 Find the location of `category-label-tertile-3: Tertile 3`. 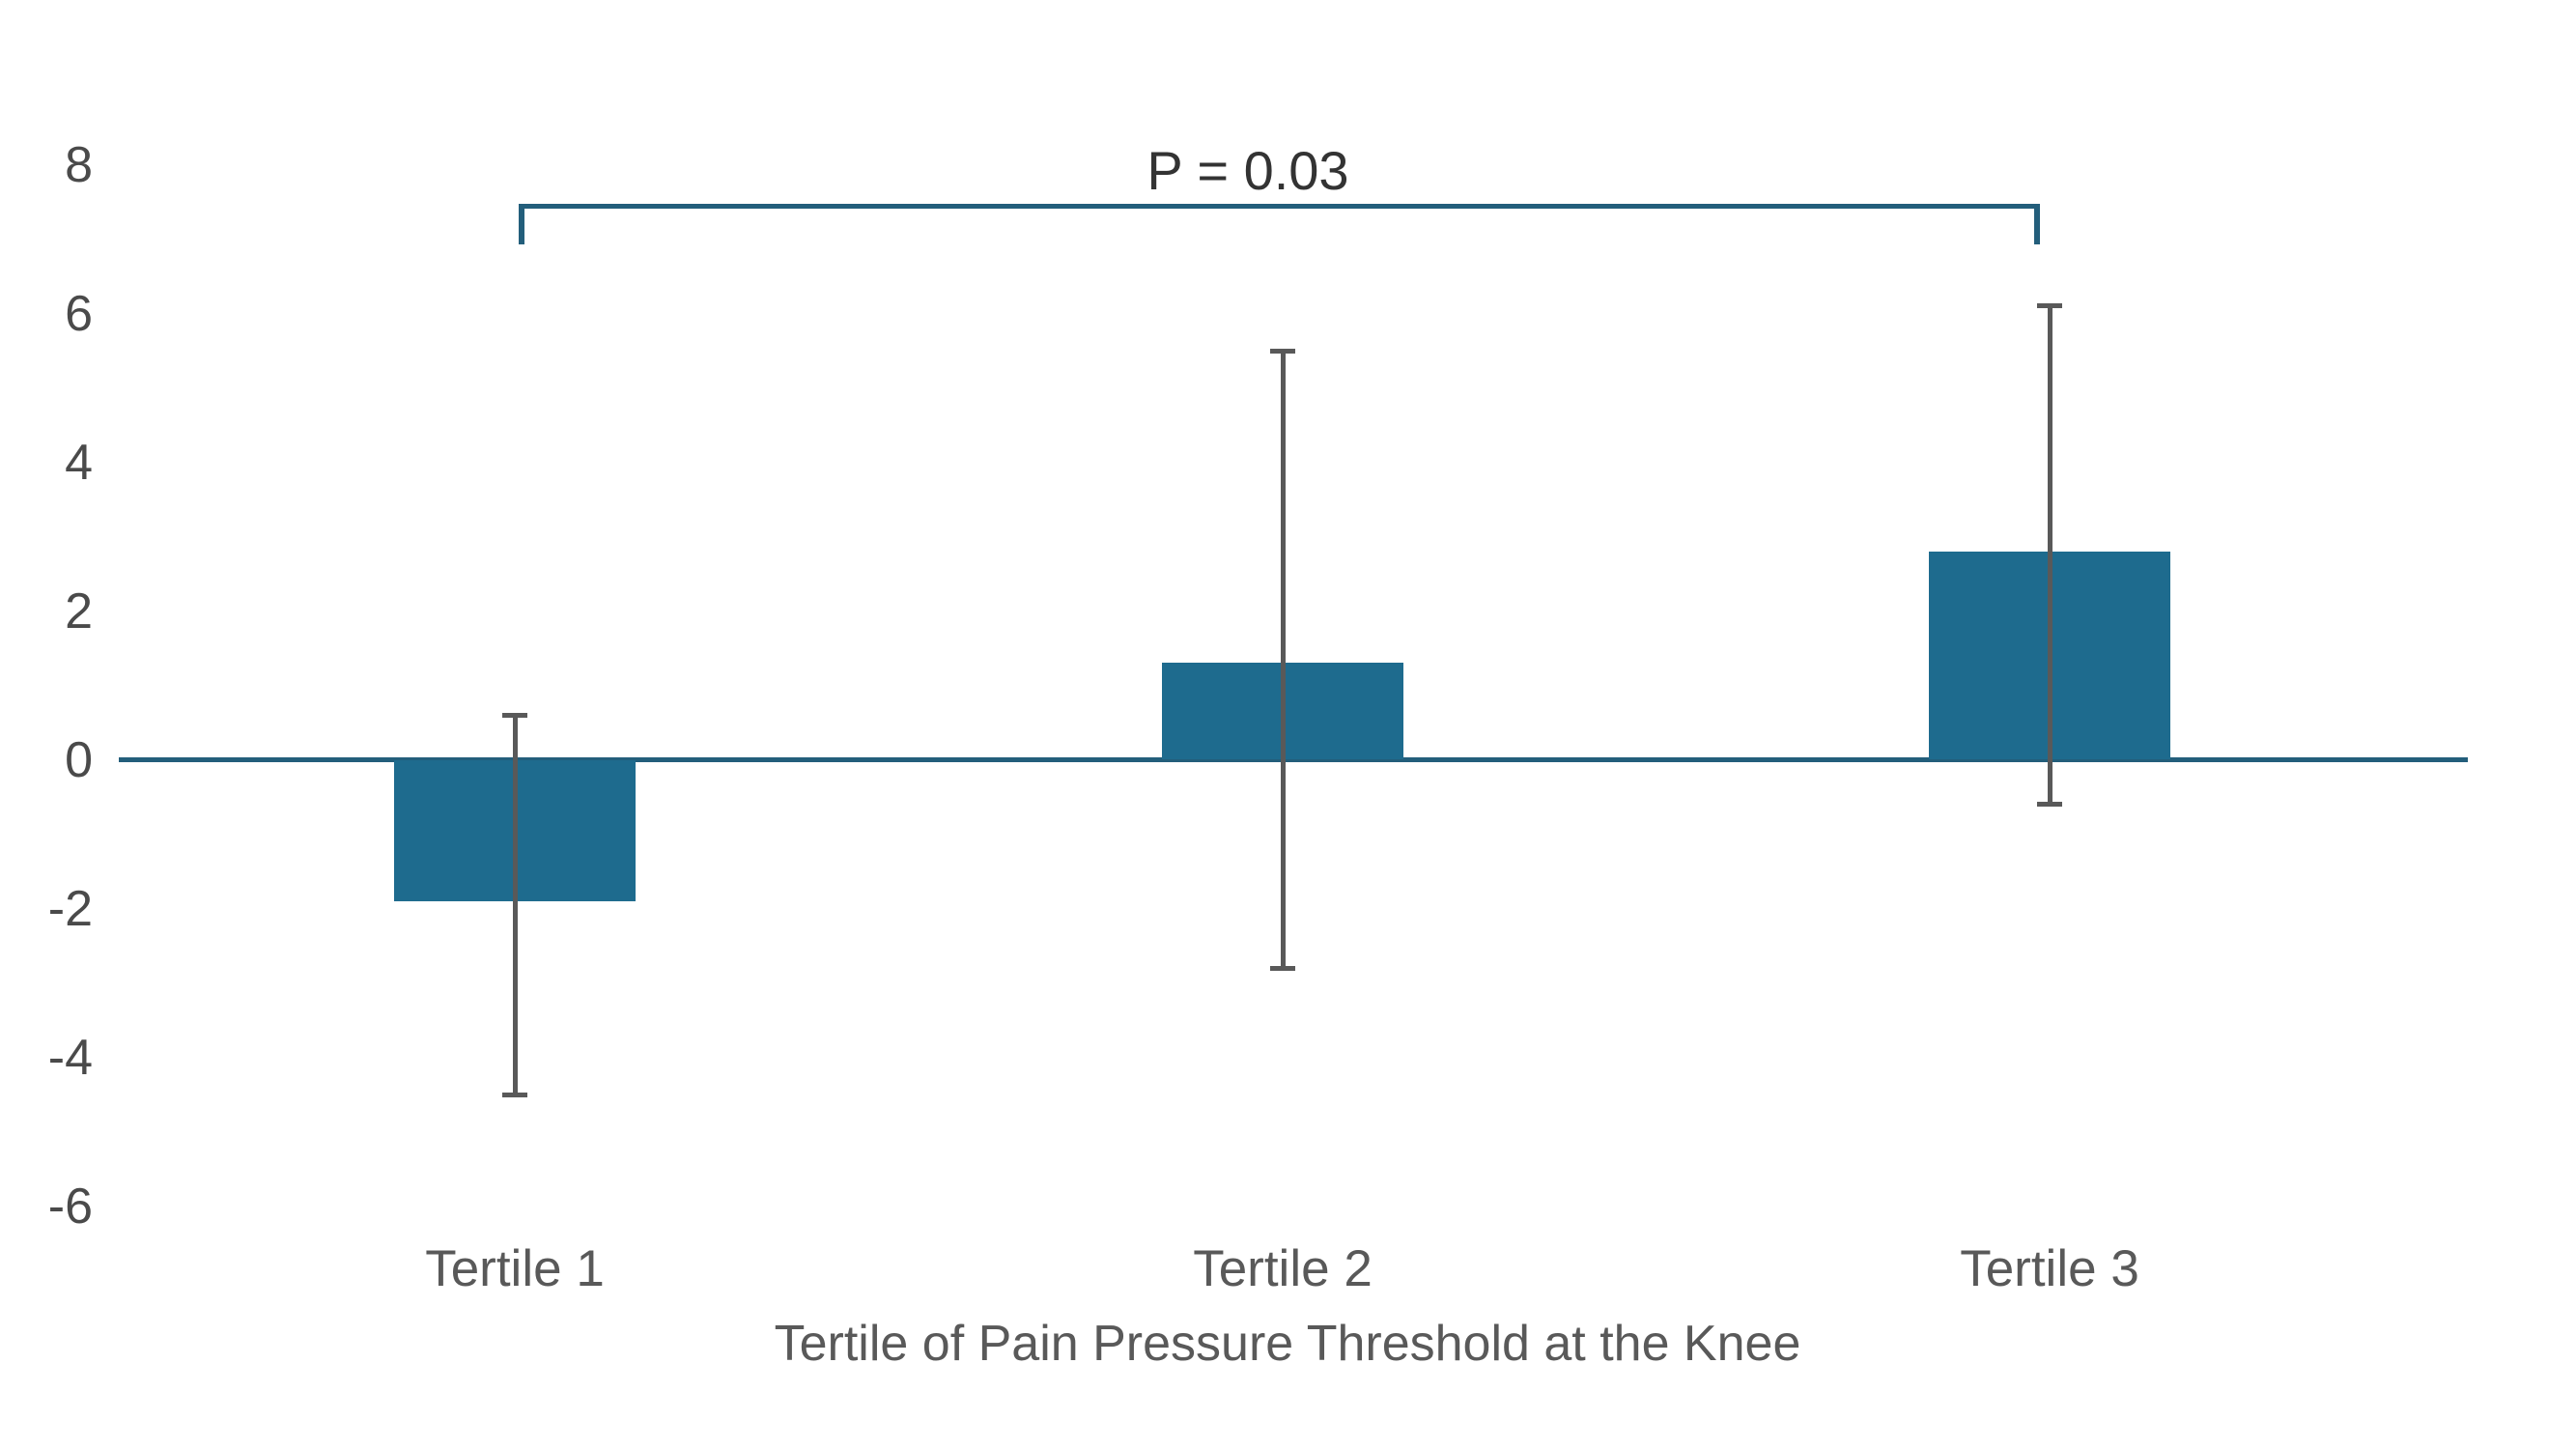

category-label-tertile-3: Tertile 3 is located at coordinates (2049, 1268).